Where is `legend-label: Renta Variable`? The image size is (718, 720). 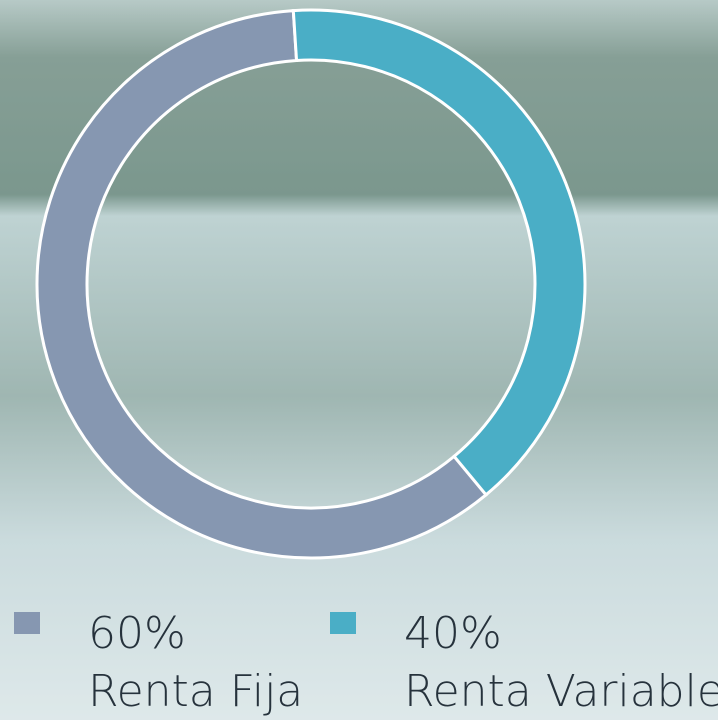
legend-label: Renta Variable is located at coordinates (561, 691).